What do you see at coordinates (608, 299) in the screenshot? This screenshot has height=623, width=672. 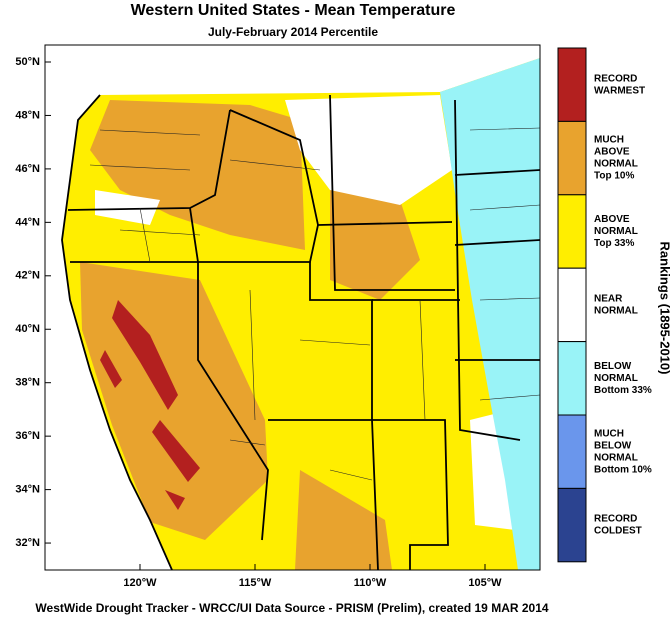 I see `legend-label: NEAR` at bounding box center [608, 299].